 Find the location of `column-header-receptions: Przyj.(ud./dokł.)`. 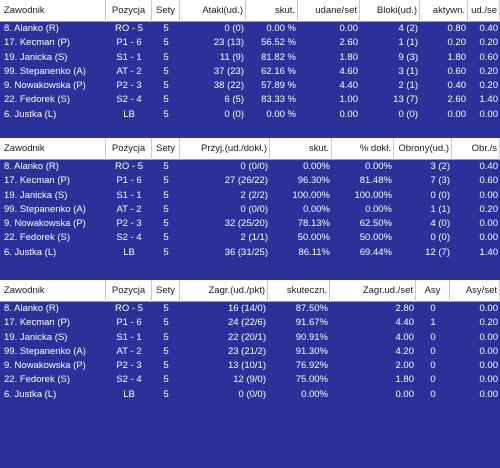

column-header-receptions: Przyj.(ud./dokł.) is located at coordinates (225, 149).